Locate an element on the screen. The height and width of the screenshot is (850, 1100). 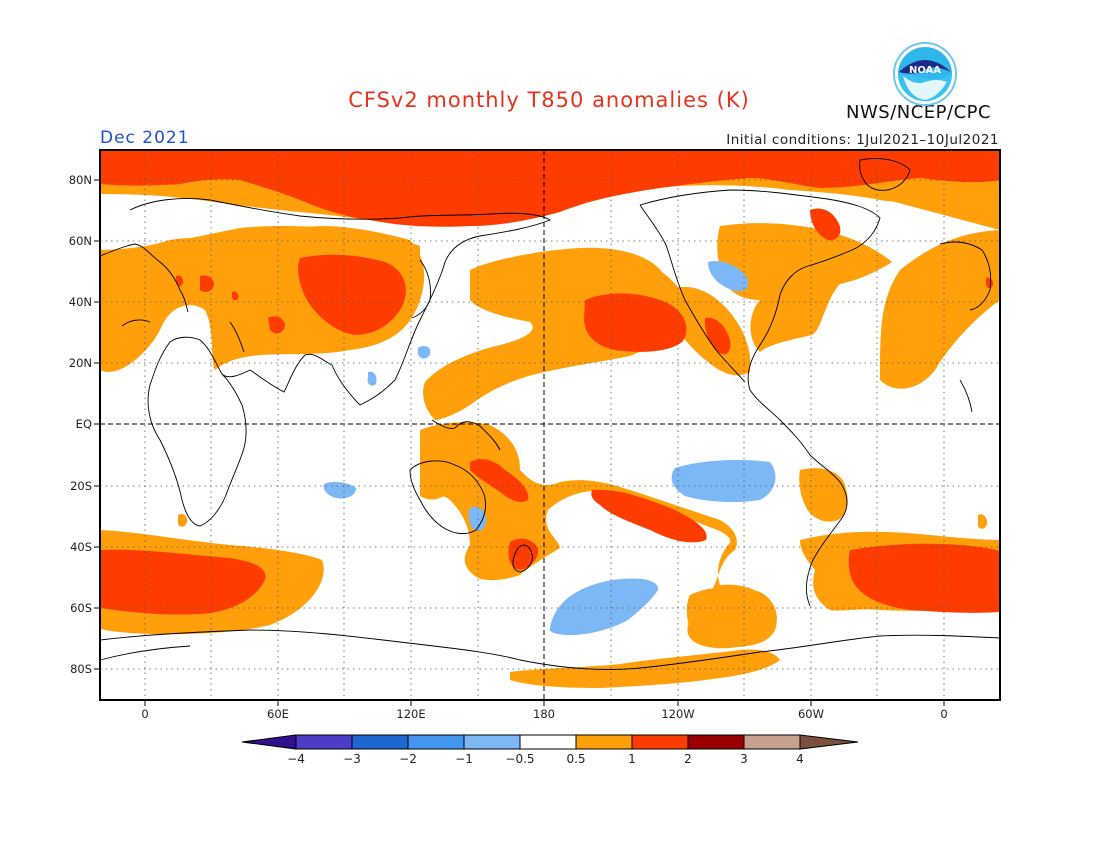
colorbar-label: −1 is located at coordinates (464, 759).